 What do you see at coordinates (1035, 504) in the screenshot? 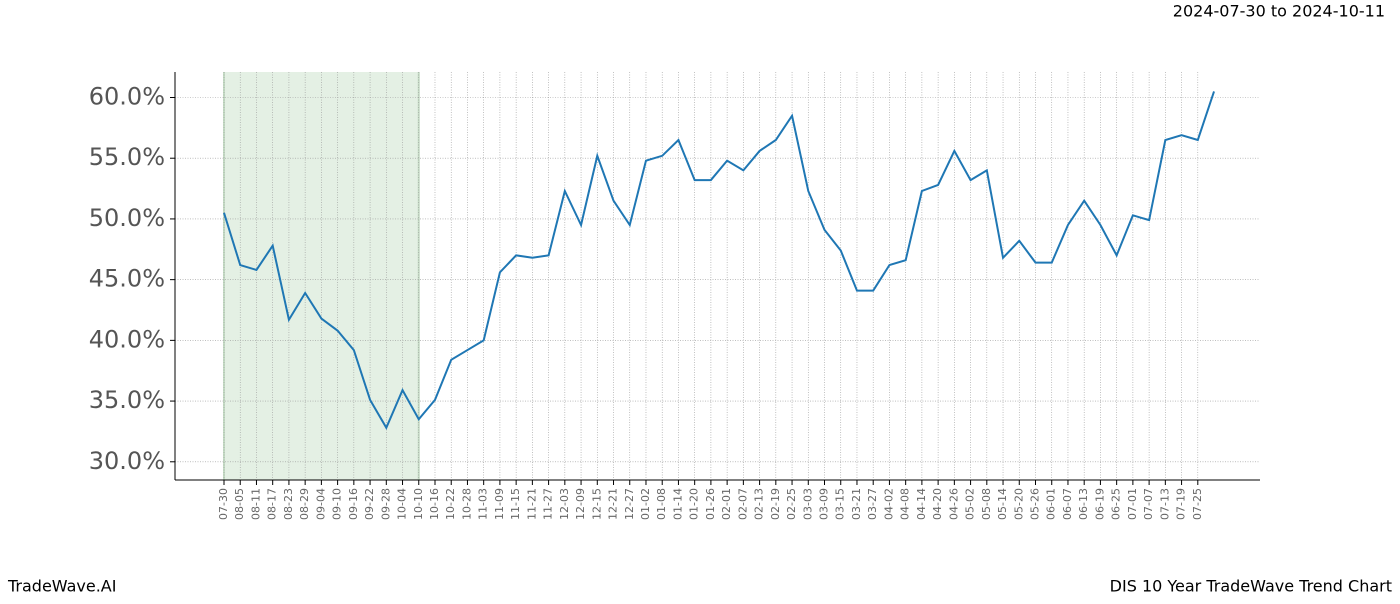
I see `x-tick-label: 05-26` at bounding box center [1035, 504].